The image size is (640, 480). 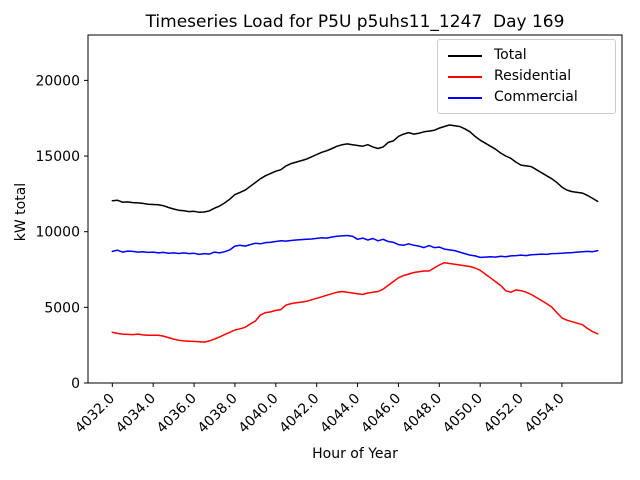 What do you see at coordinates (510, 55) in the screenshot?
I see `legend-label-total: Total` at bounding box center [510, 55].